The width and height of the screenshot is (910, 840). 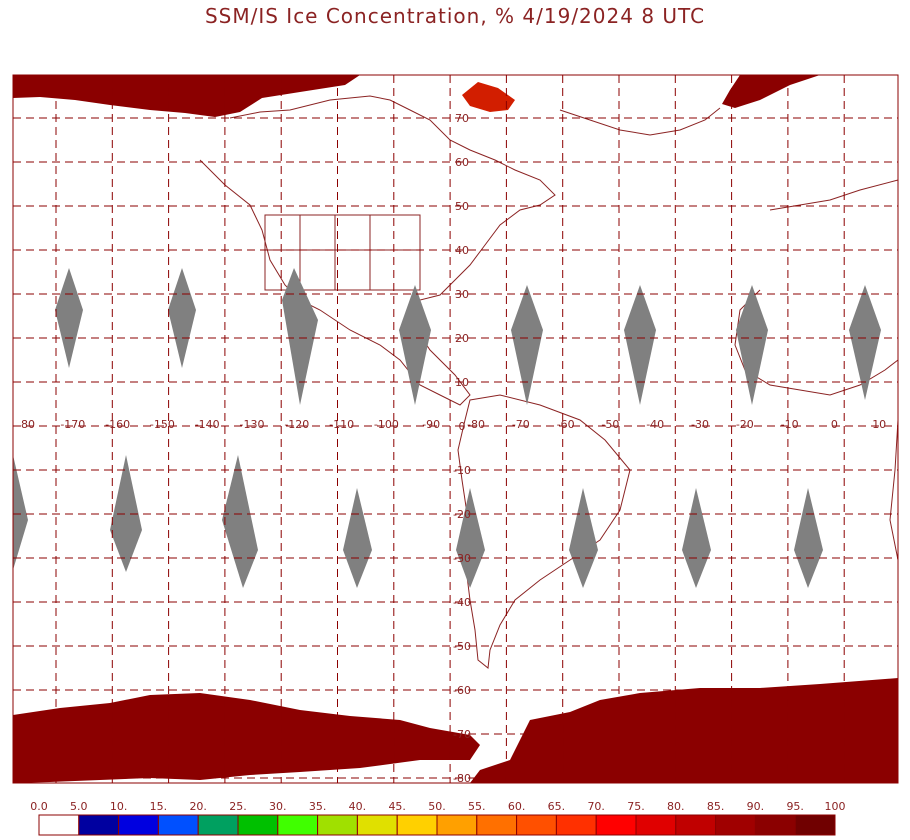 I want to click on colorbar-label: 100, so click(x=835, y=806).